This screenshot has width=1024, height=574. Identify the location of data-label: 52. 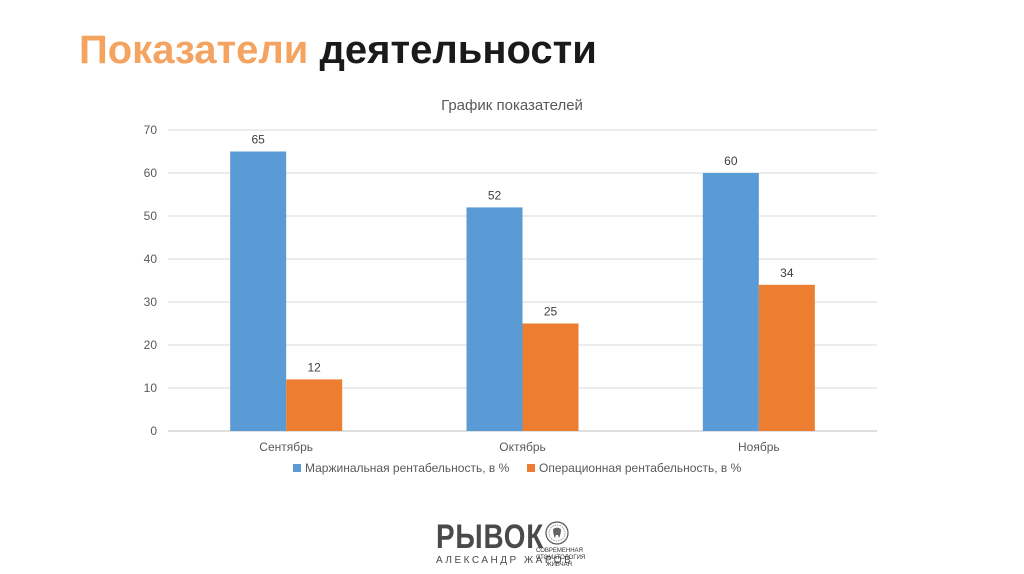
(495, 195).